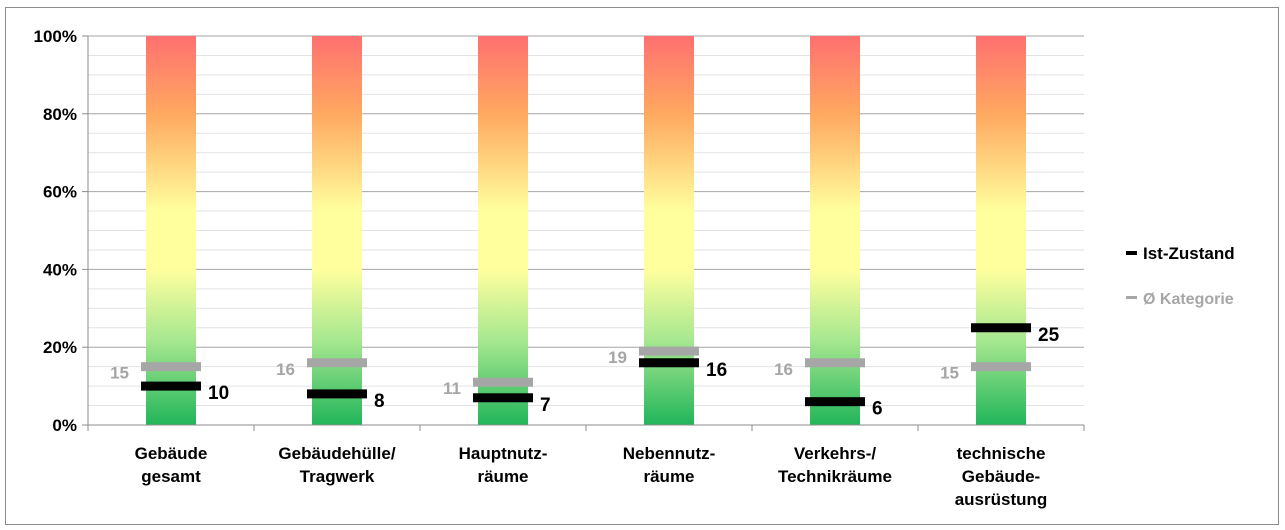  Describe the element at coordinates (379, 401) in the screenshot. I see `ist-zustand-value-label: 8` at that location.